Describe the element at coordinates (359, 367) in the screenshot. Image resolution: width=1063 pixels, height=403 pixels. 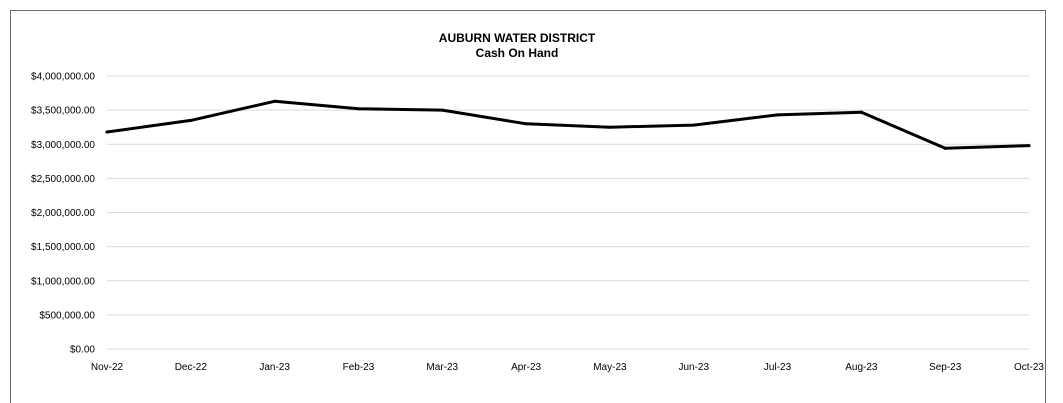
I see `x-tick-label: Feb-23` at that location.